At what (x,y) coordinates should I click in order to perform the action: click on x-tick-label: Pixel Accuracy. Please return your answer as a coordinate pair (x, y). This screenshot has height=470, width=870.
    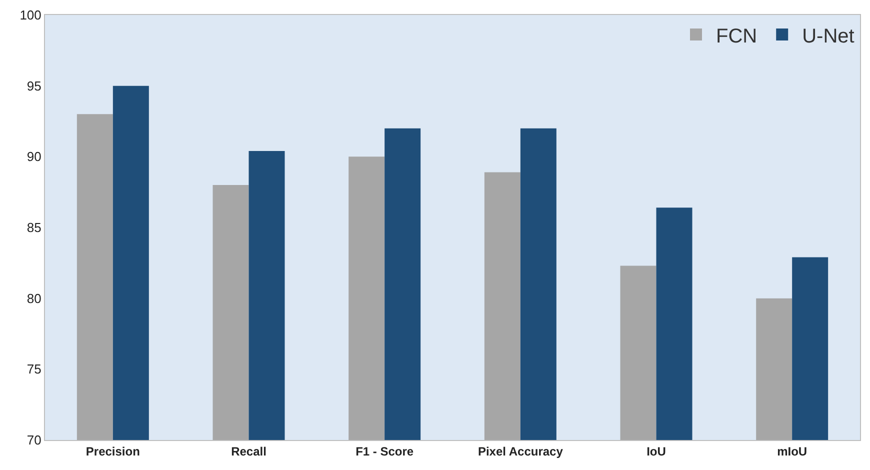
    Looking at the image, I should click on (521, 451).